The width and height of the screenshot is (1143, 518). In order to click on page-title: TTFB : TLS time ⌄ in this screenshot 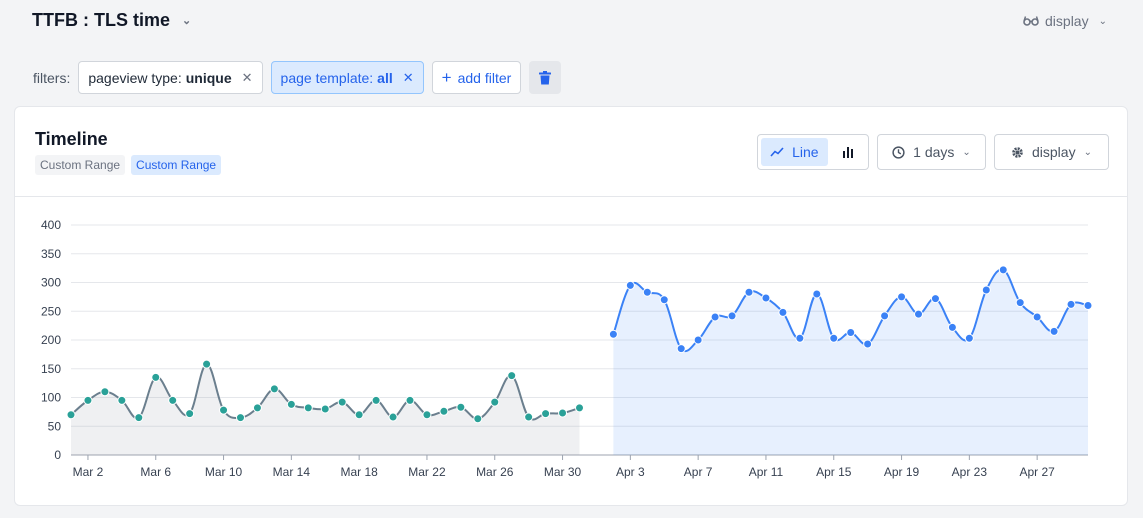, I will do `click(111, 20)`.